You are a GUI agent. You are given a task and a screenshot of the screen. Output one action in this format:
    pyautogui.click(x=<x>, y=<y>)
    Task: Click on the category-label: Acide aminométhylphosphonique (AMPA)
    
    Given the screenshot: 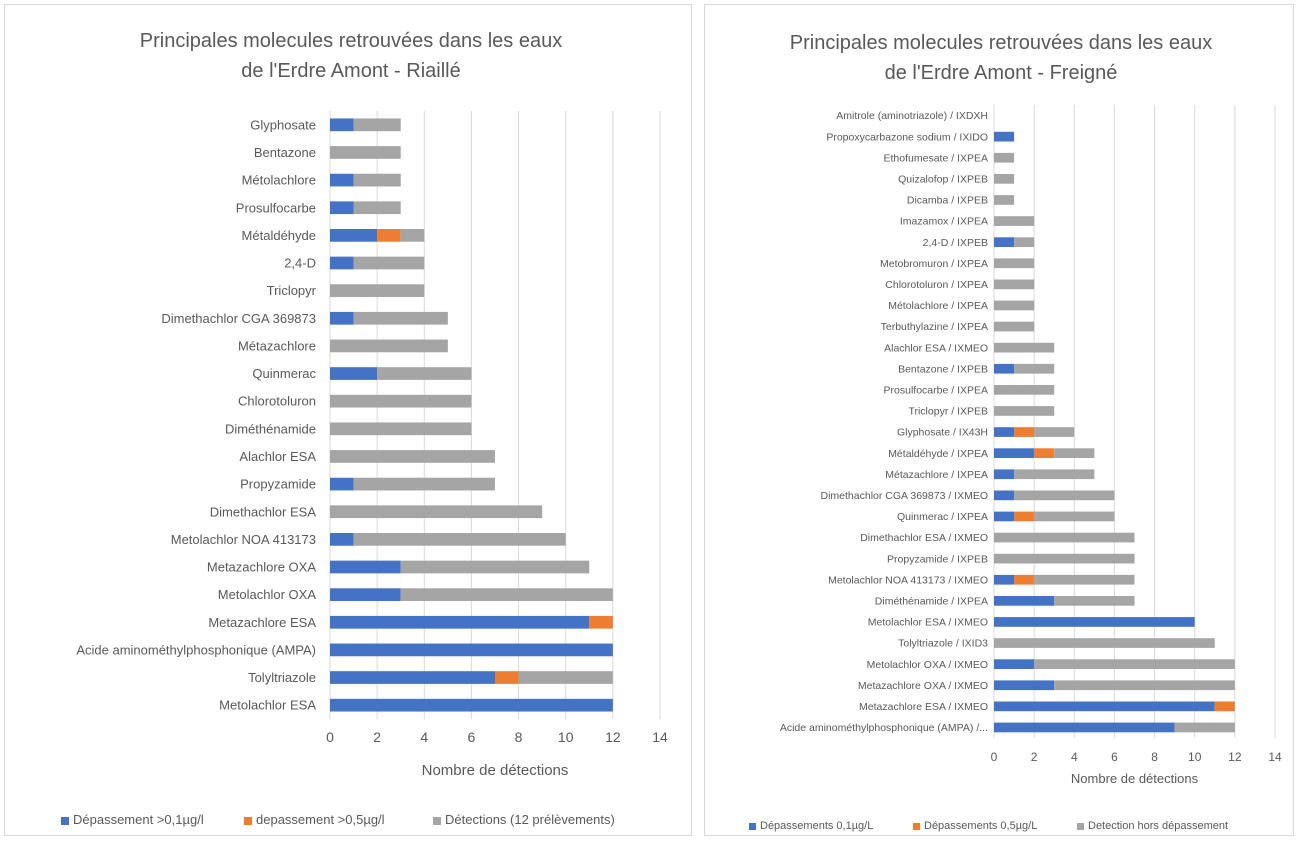 What is the action you would take?
    pyautogui.click(x=196, y=649)
    